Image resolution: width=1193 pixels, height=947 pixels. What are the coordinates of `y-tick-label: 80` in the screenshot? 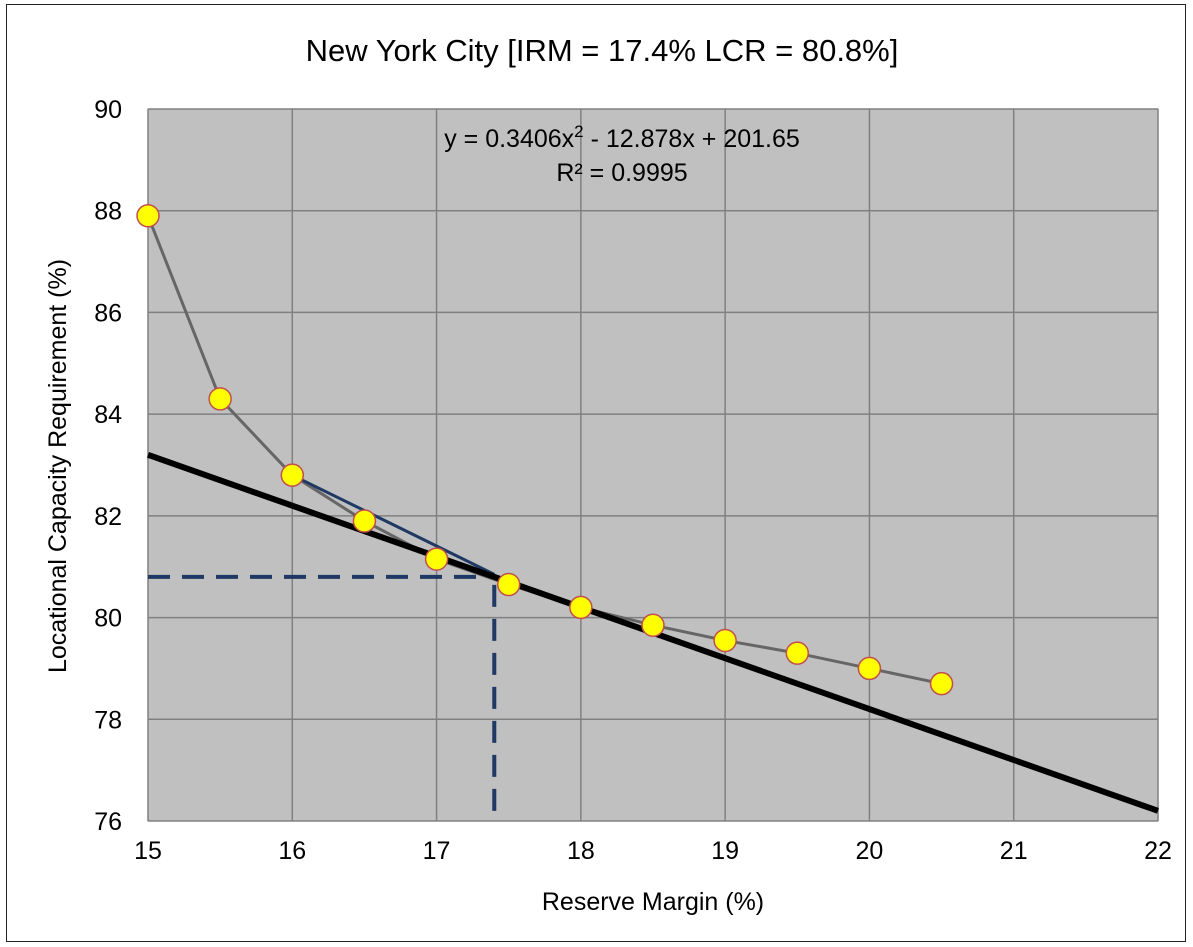 It's located at (108, 619).